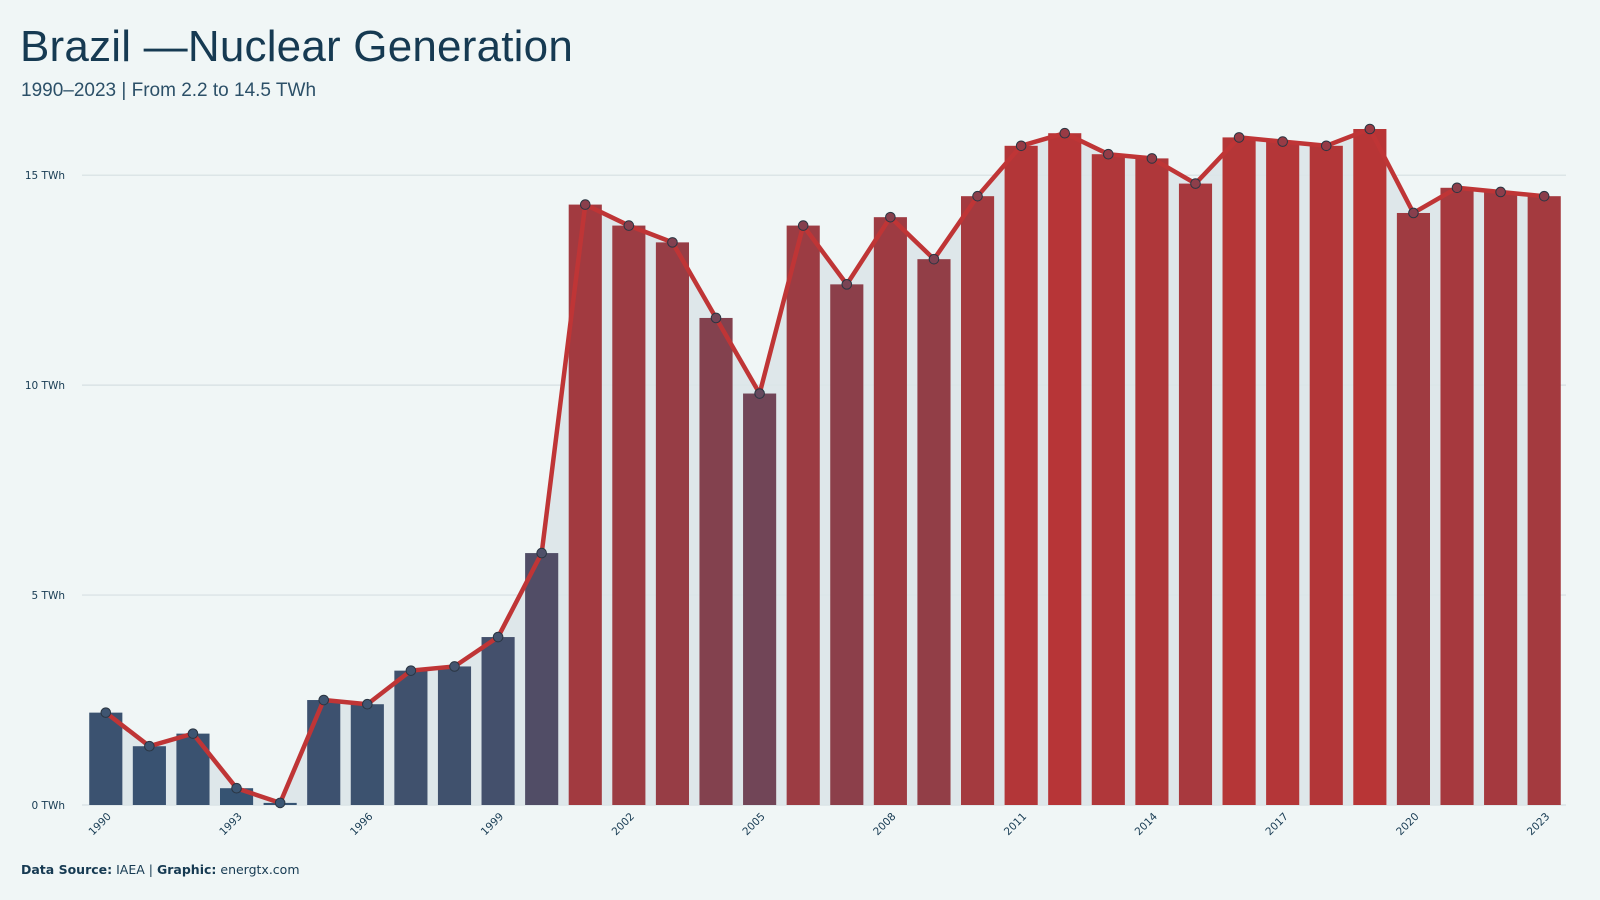  Describe the element at coordinates (541, 553) in the screenshot. I see `marker-2000` at that location.